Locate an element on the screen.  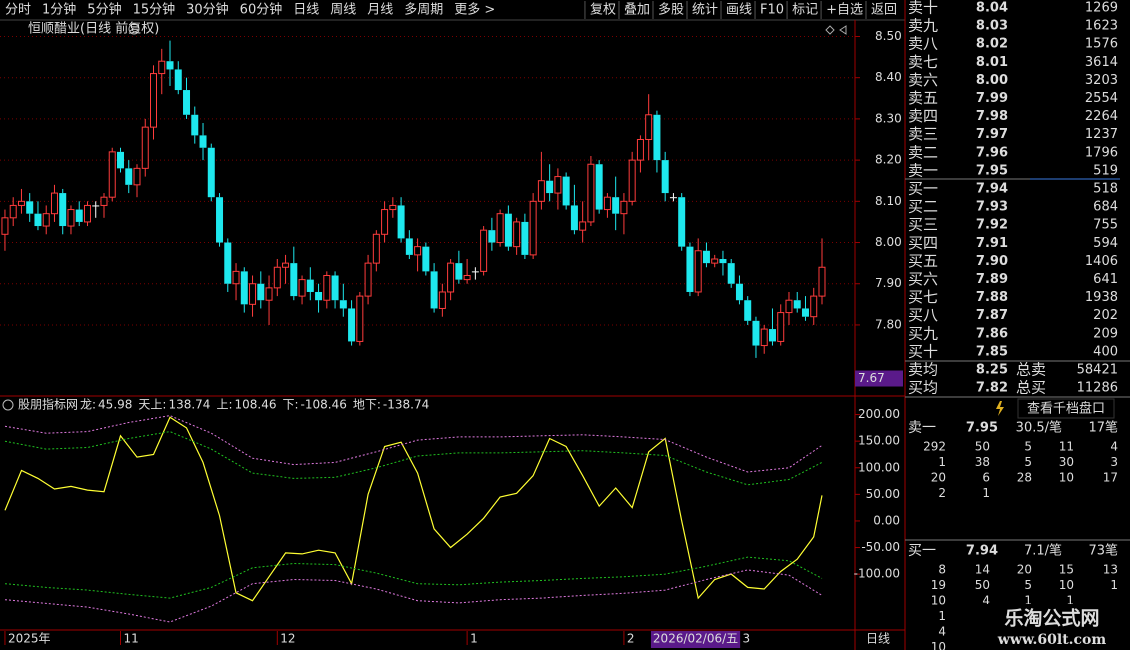
book-price: 7.98 is located at coordinates (992, 116).